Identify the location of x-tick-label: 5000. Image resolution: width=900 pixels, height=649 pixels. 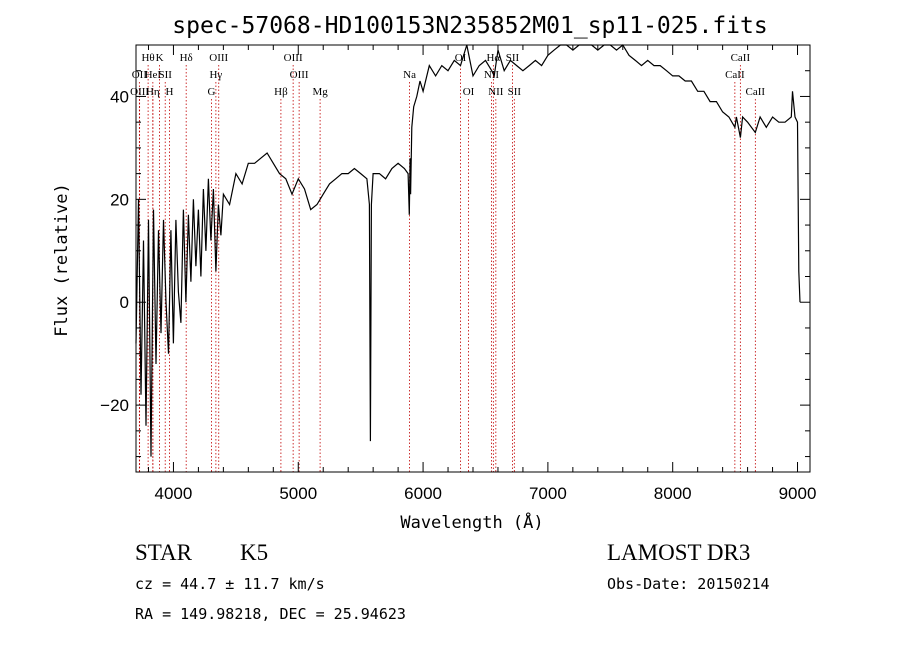
(298, 493).